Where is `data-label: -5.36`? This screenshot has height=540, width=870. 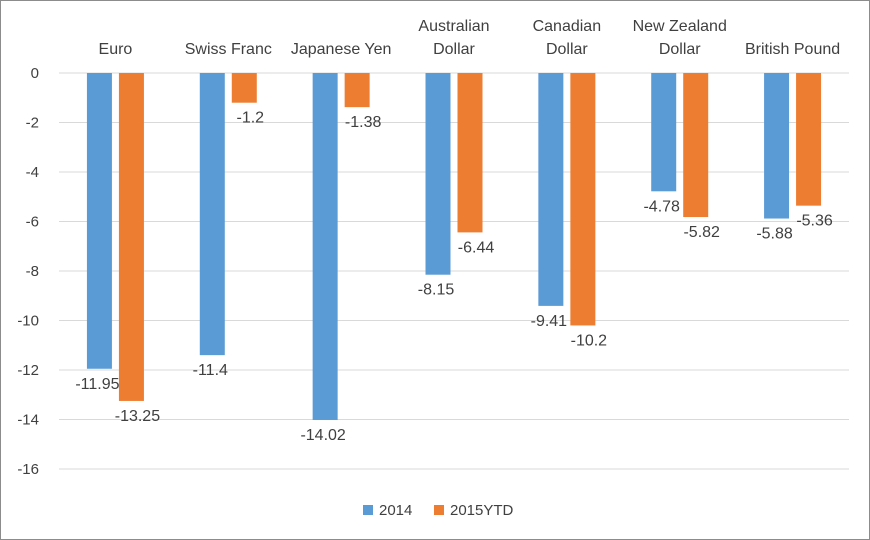
data-label: -5.36 is located at coordinates (814, 221).